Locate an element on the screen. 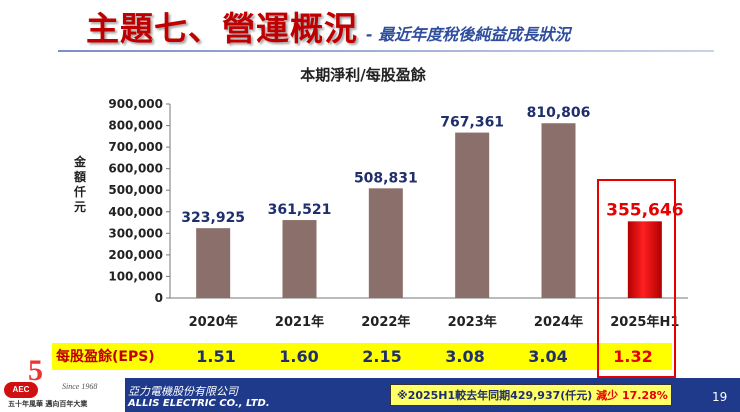 The height and width of the screenshot is (412, 740). y-tick-label: 100,000 is located at coordinates (135, 276).